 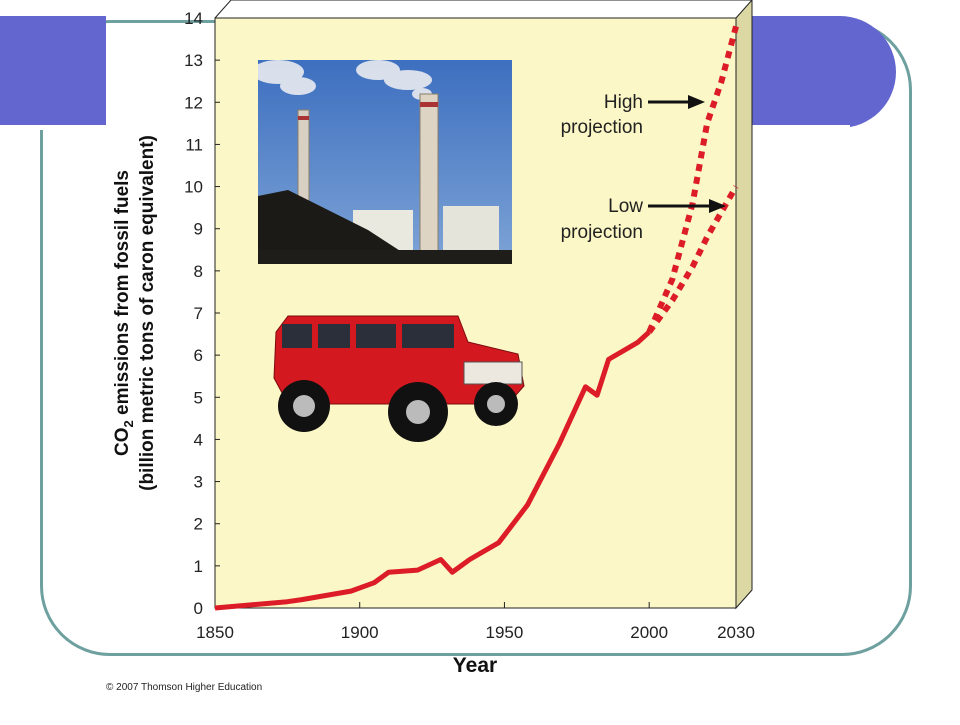 I want to click on low-projection-line, so click(x=692, y=259).